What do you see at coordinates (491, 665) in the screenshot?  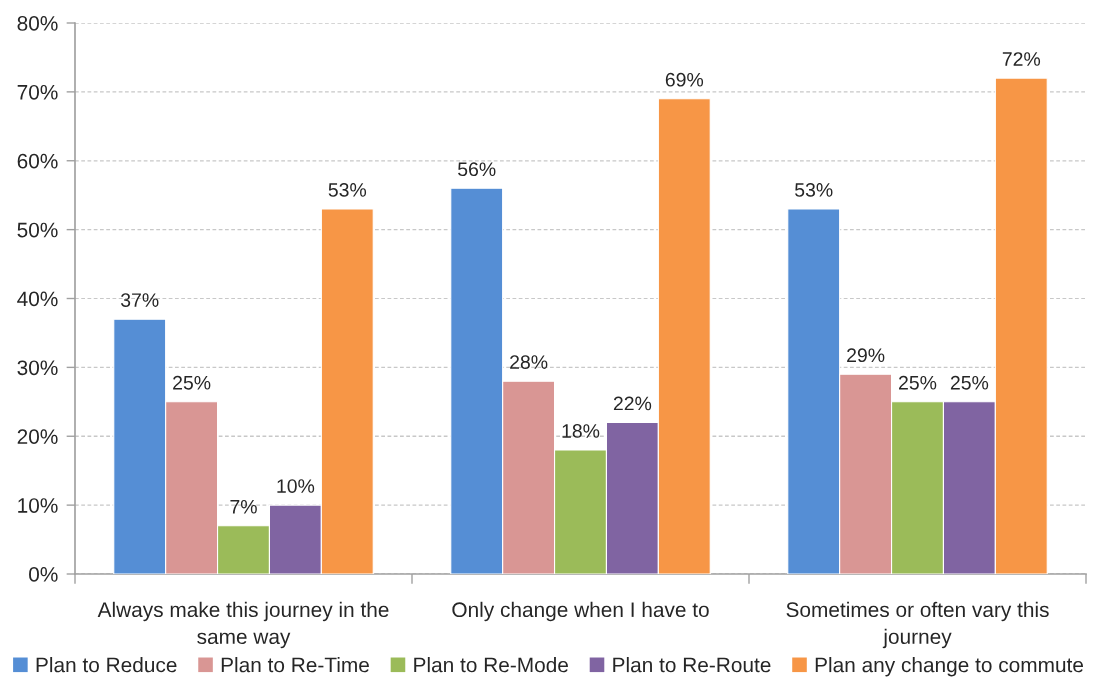 I see `legend-label: Plan to Re-Mode` at bounding box center [491, 665].